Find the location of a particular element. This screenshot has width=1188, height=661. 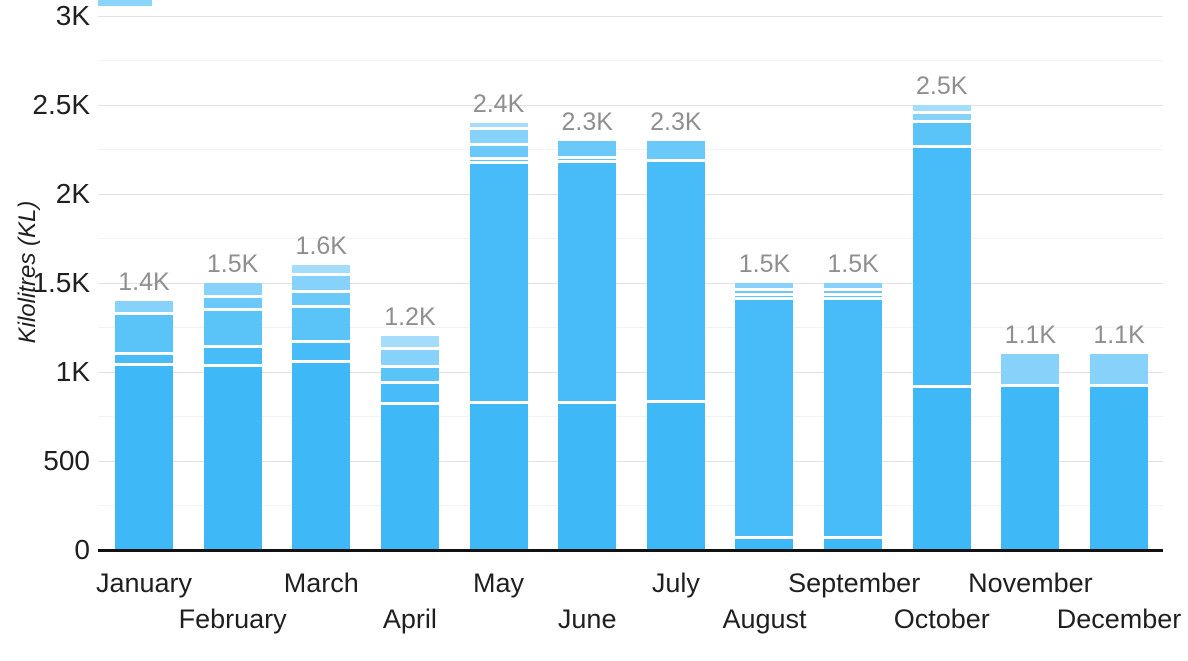

bar-september is located at coordinates (853, 416).